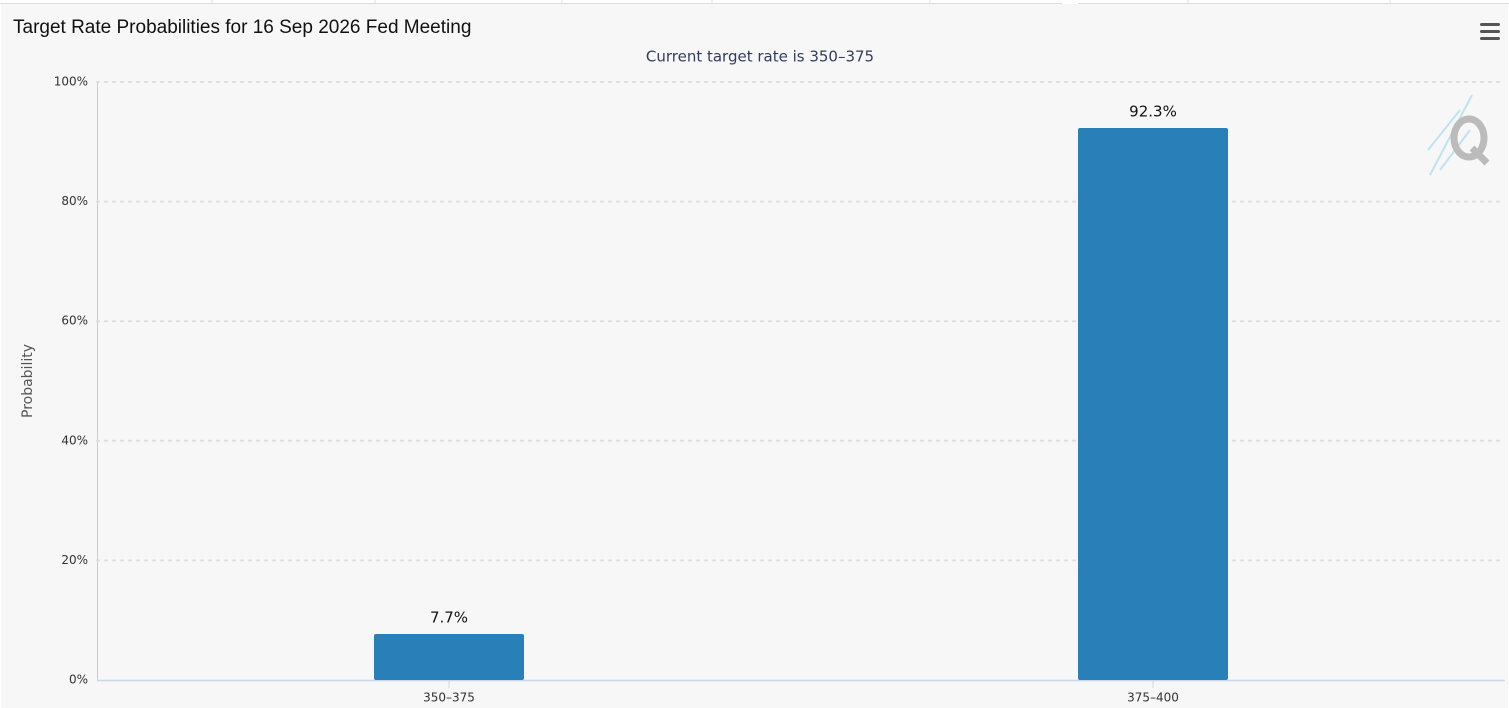 The height and width of the screenshot is (708, 1509). What do you see at coordinates (71, 82) in the screenshot?
I see `y-tick-label: 100%` at bounding box center [71, 82].